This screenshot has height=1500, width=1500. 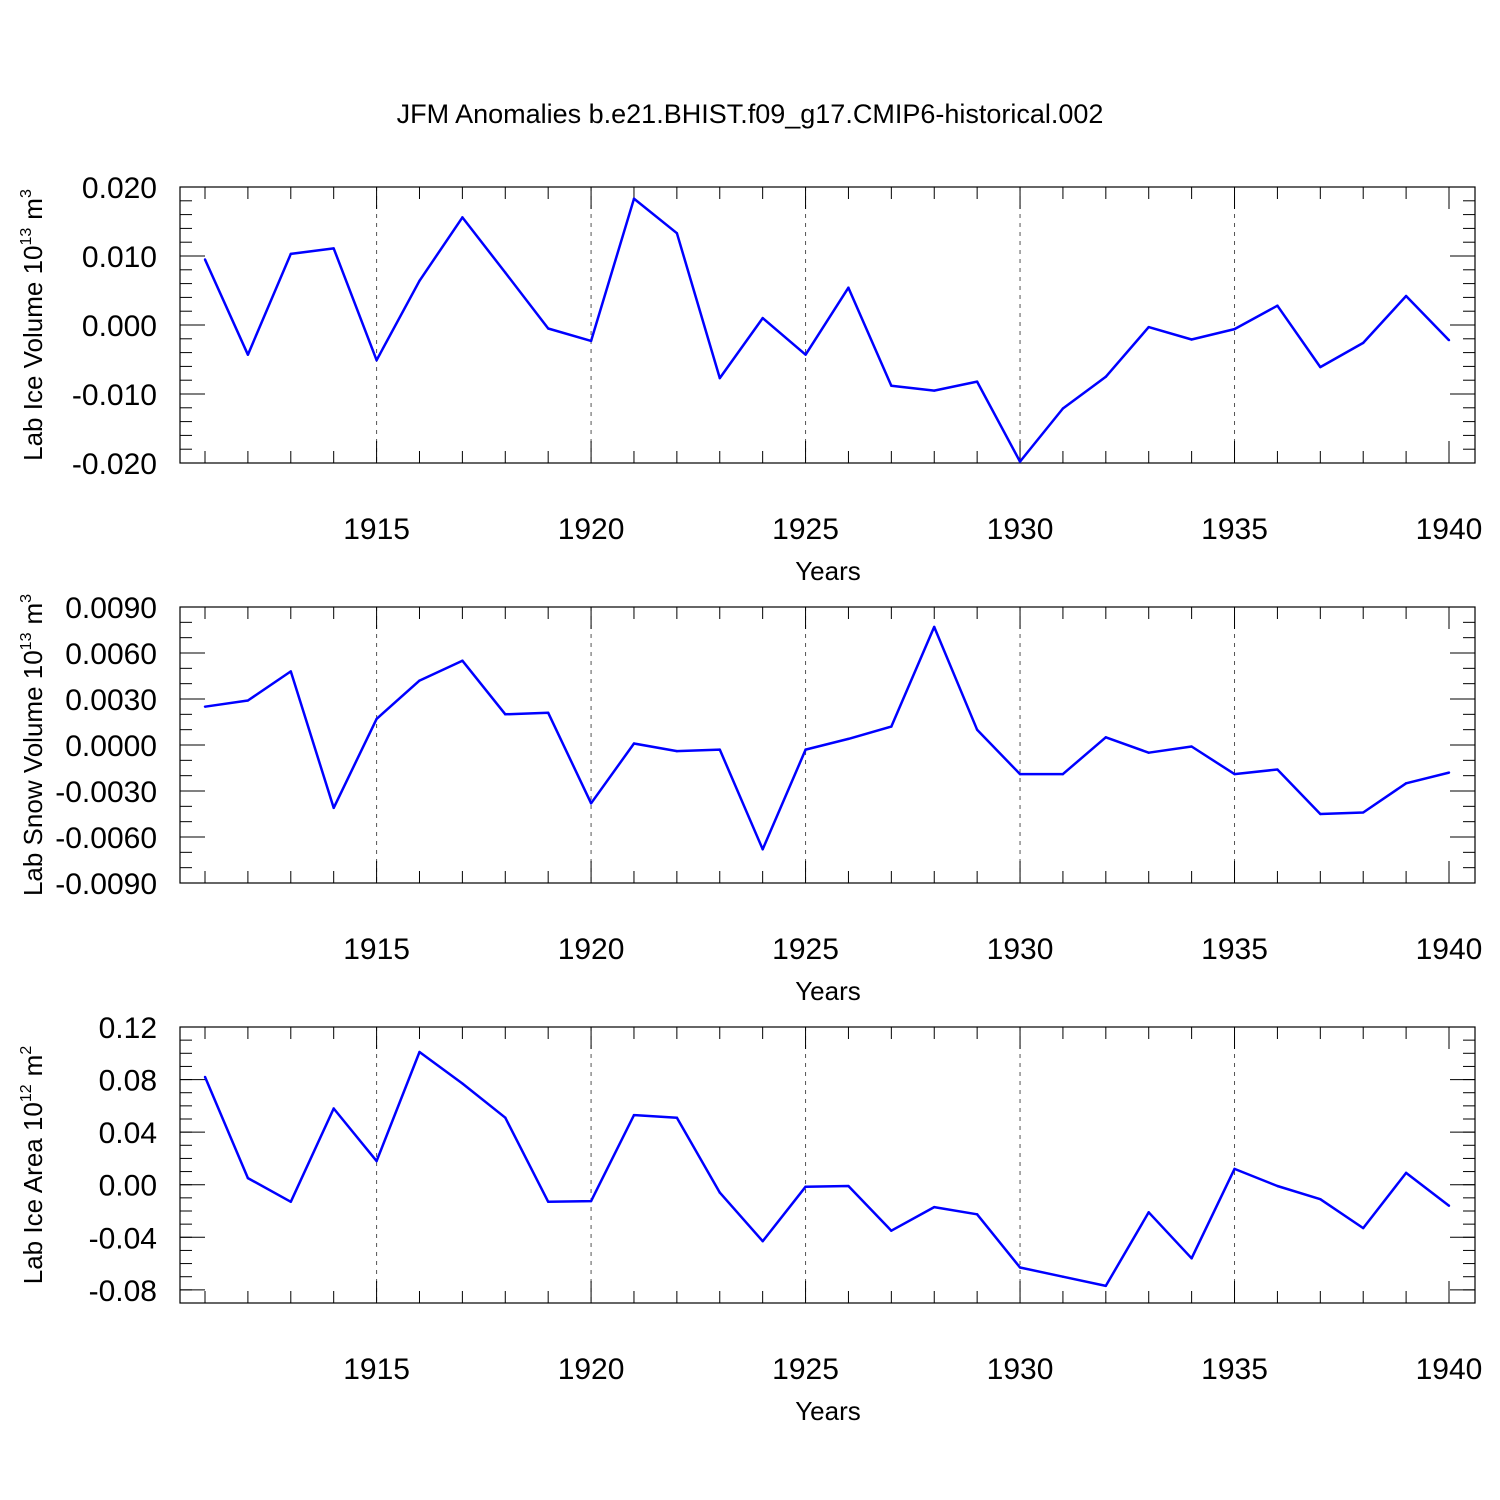 What do you see at coordinates (106, 838) in the screenshot?
I see `y-tick-label: -0.0060` at bounding box center [106, 838].